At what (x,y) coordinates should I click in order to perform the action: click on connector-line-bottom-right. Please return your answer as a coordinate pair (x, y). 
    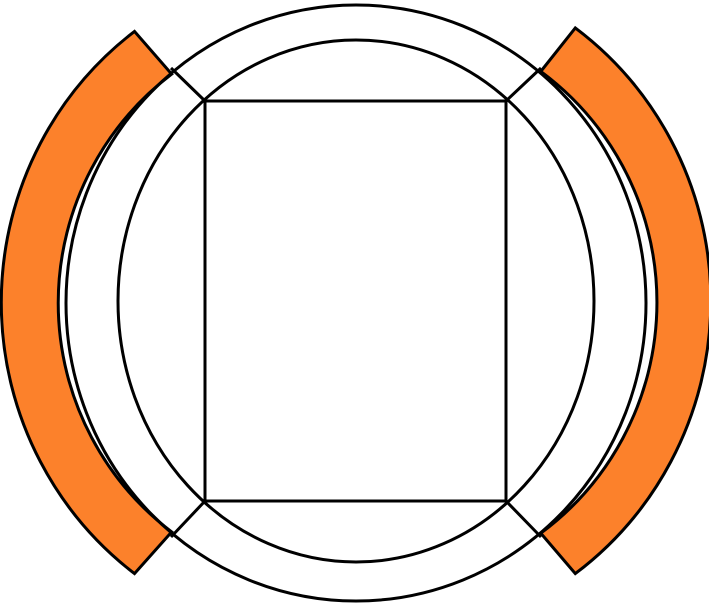
    Looking at the image, I should click on (523, 519).